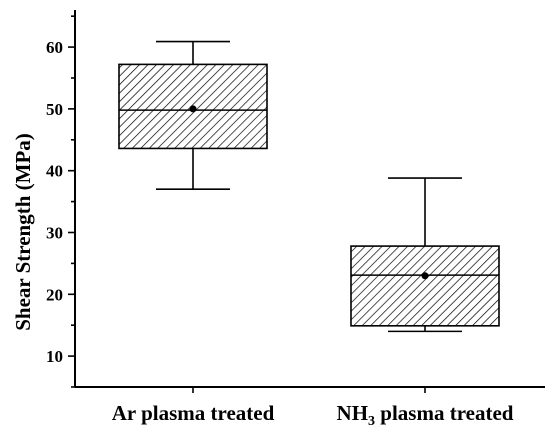 This screenshot has height=438, width=550. Describe the element at coordinates (54, 232) in the screenshot. I see `y-tick-label: 30` at that location.